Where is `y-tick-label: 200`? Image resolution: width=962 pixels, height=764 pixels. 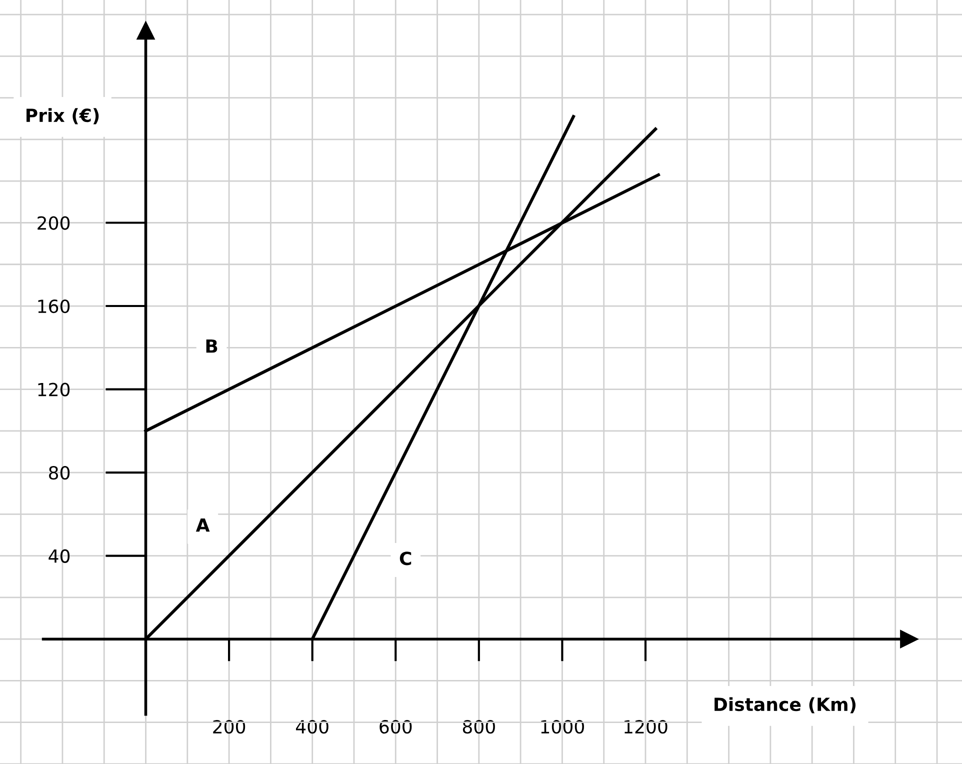
y-tick-label: 200 is located at coordinates (54, 223).